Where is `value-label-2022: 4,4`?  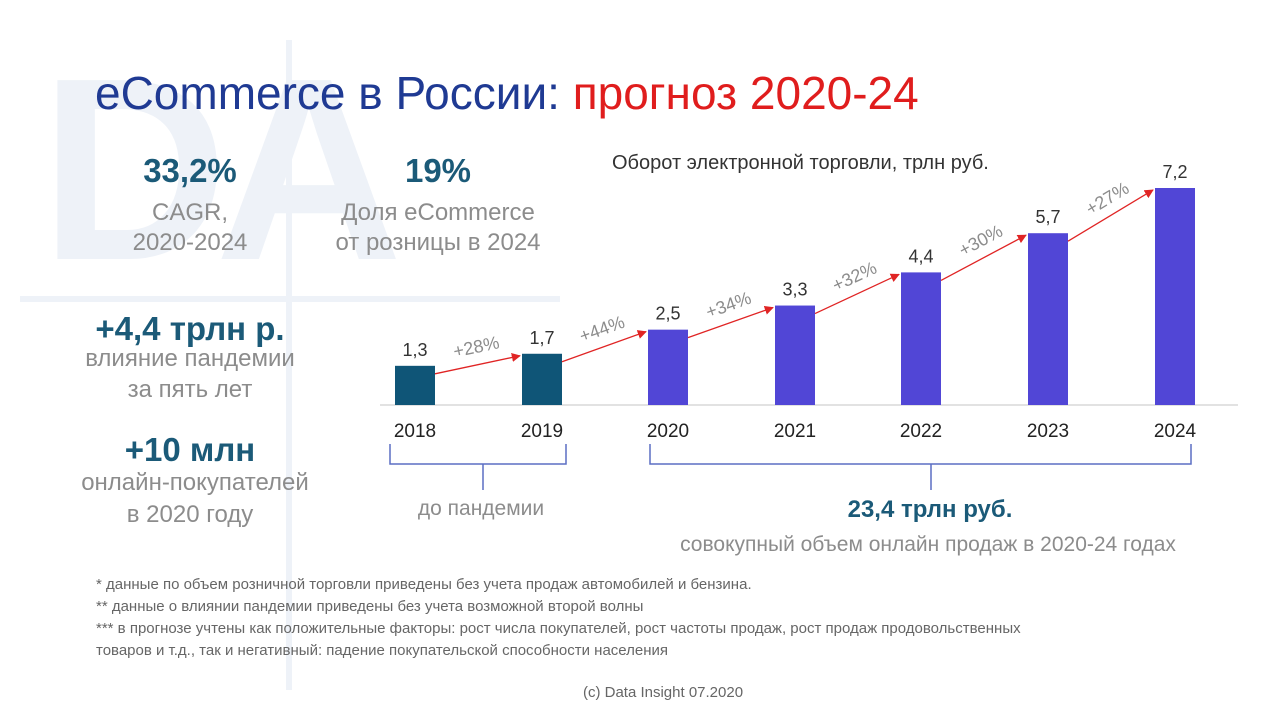 value-label-2022: 4,4 is located at coordinates (920, 256).